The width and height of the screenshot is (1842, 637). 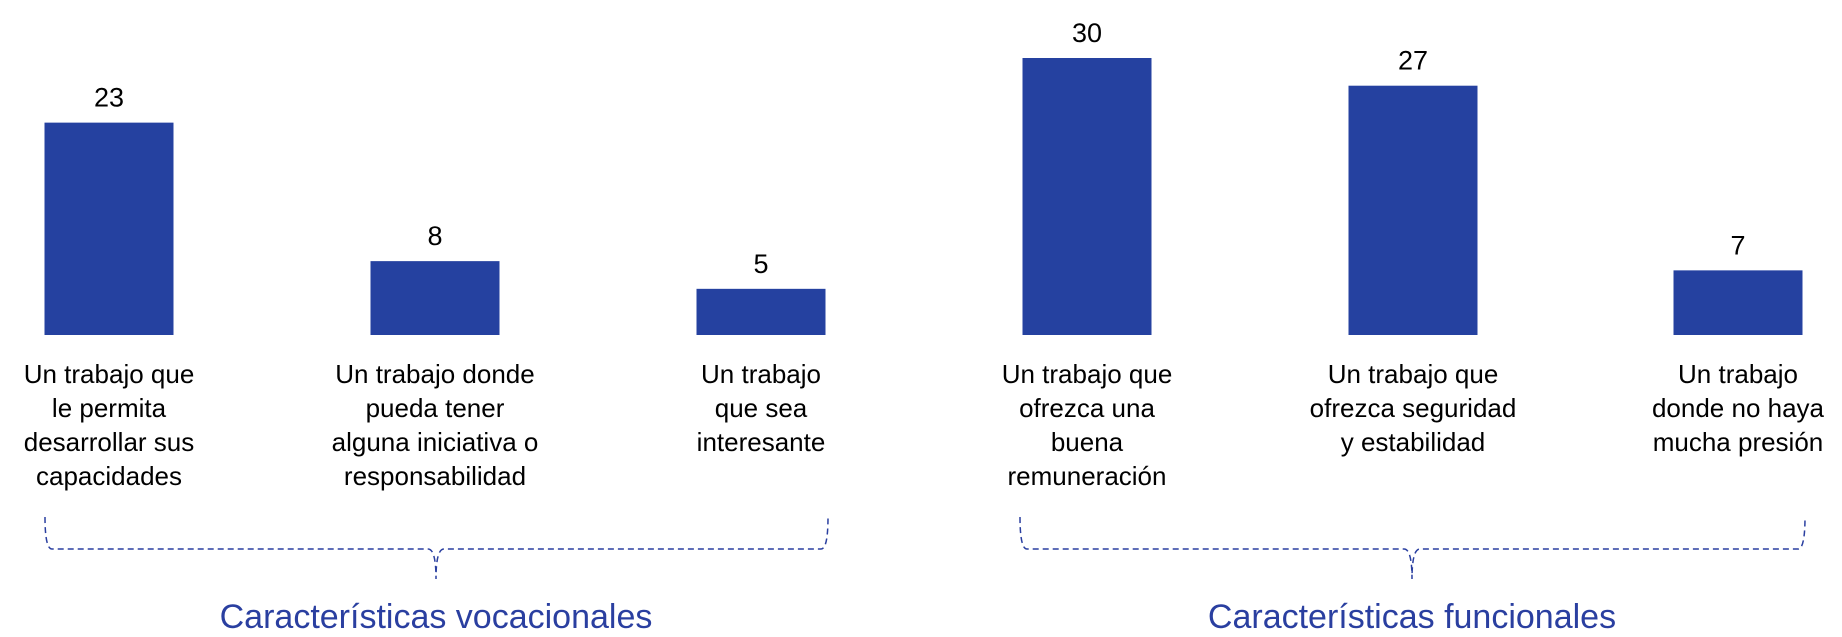 What do you see at coordinates (760, 264) in the screenshot?
I see `value-label: 5` at bounding box center [760, 264].